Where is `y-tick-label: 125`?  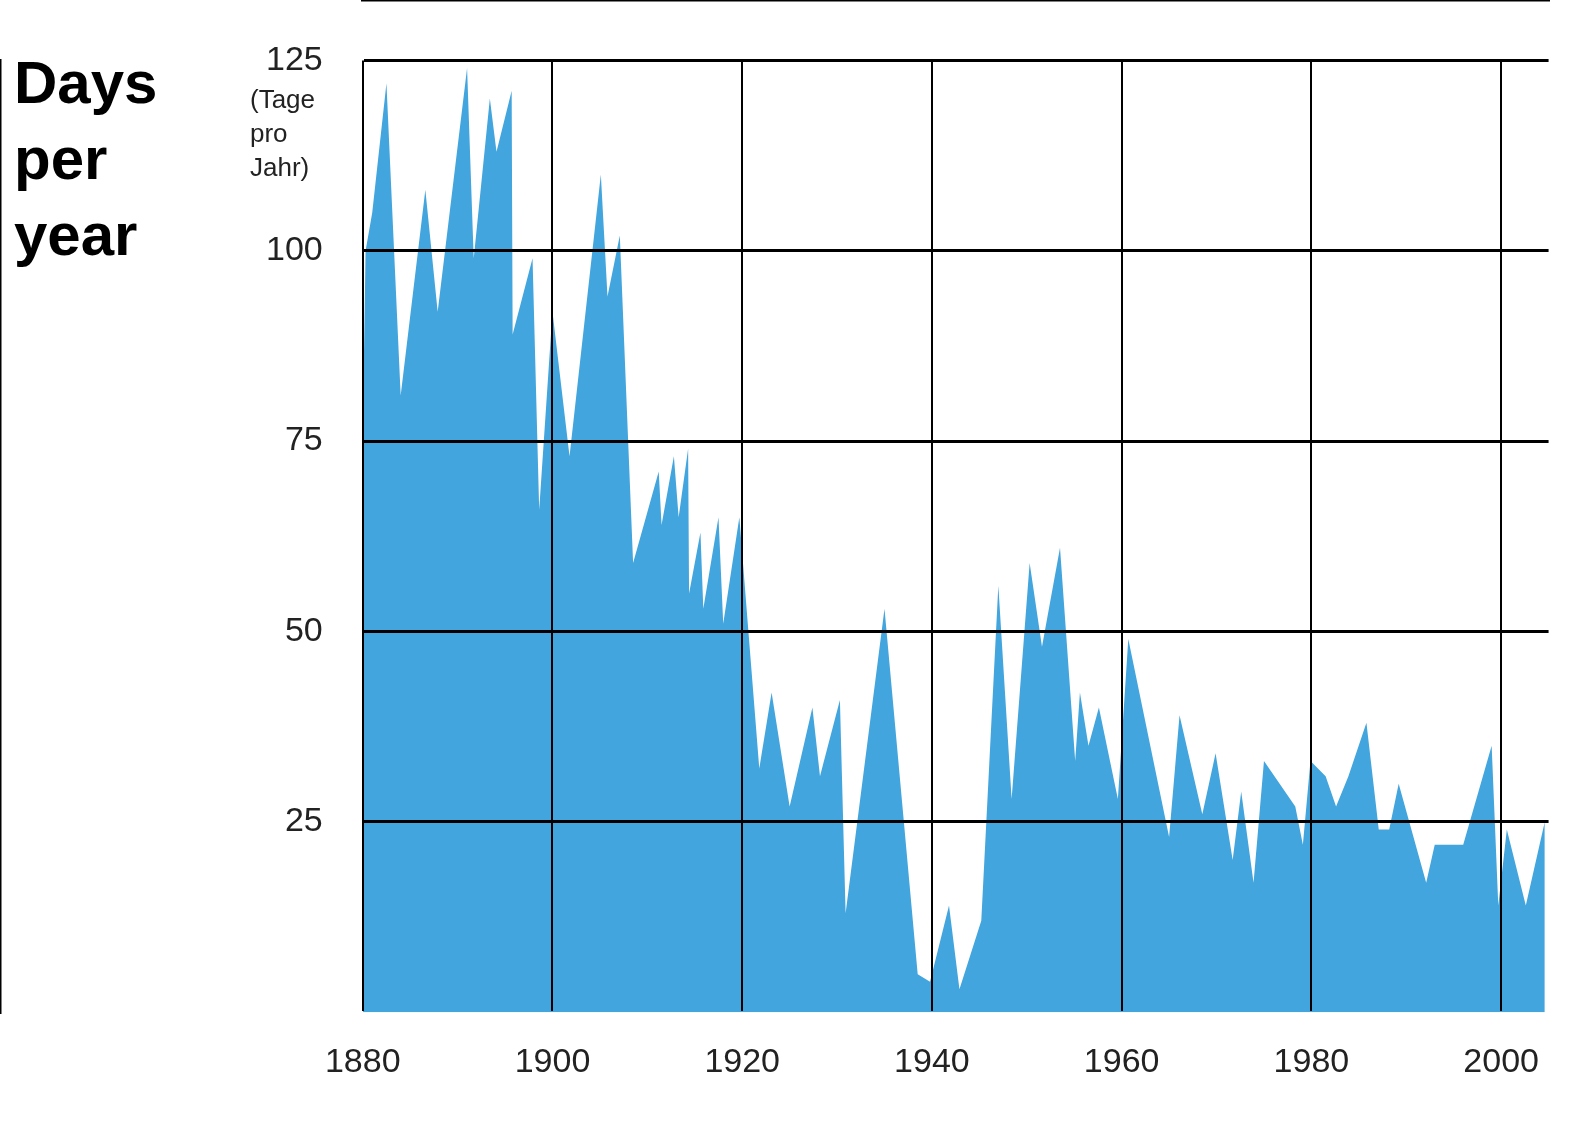 y-tick-label: 125 is located at coordinates (294, 57).